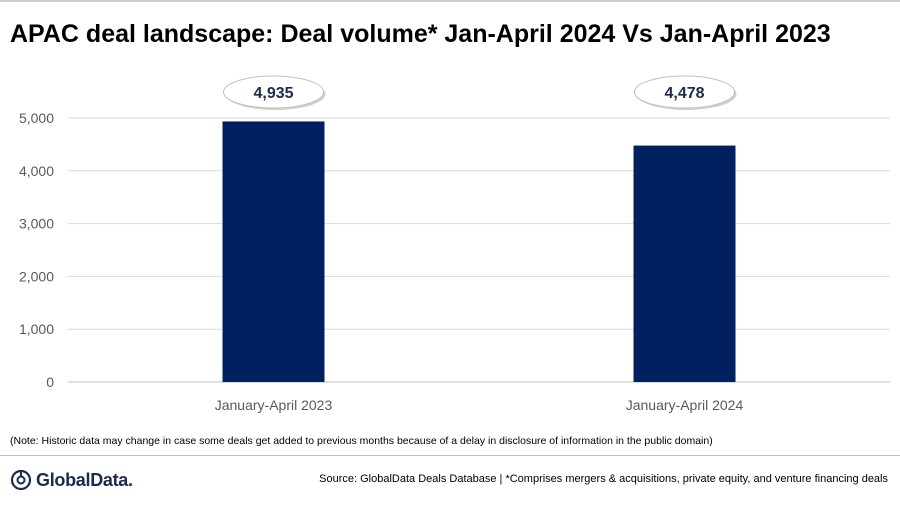 This screenshot has height=506, width=900. What do you see at coordinates (50, 382) in the screenshot?
I see `y-tick-label: 0` at bounding box center [50, 382].